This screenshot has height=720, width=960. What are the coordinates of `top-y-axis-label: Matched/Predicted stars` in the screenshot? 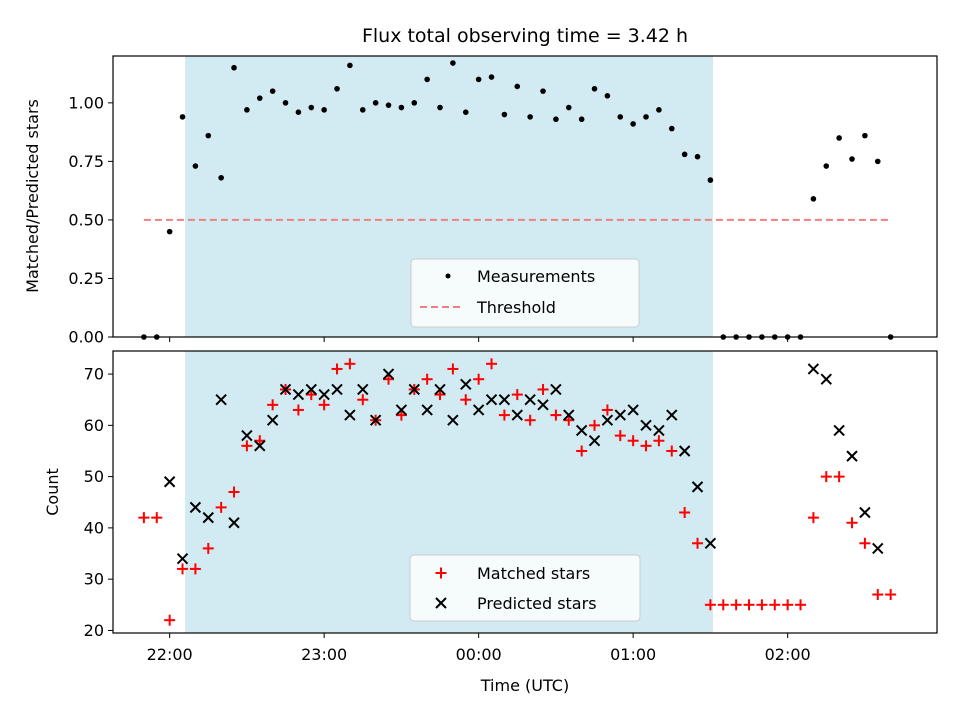 It's located at (32, 196).